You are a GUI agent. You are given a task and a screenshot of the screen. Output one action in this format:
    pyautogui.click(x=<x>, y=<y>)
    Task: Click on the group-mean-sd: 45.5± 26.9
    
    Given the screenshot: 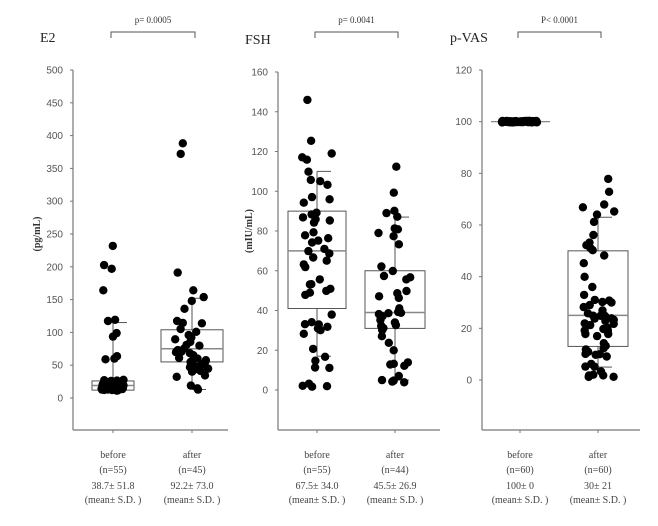 What is the action you would take?
    pyautogui.click(x=395, y=486)
    